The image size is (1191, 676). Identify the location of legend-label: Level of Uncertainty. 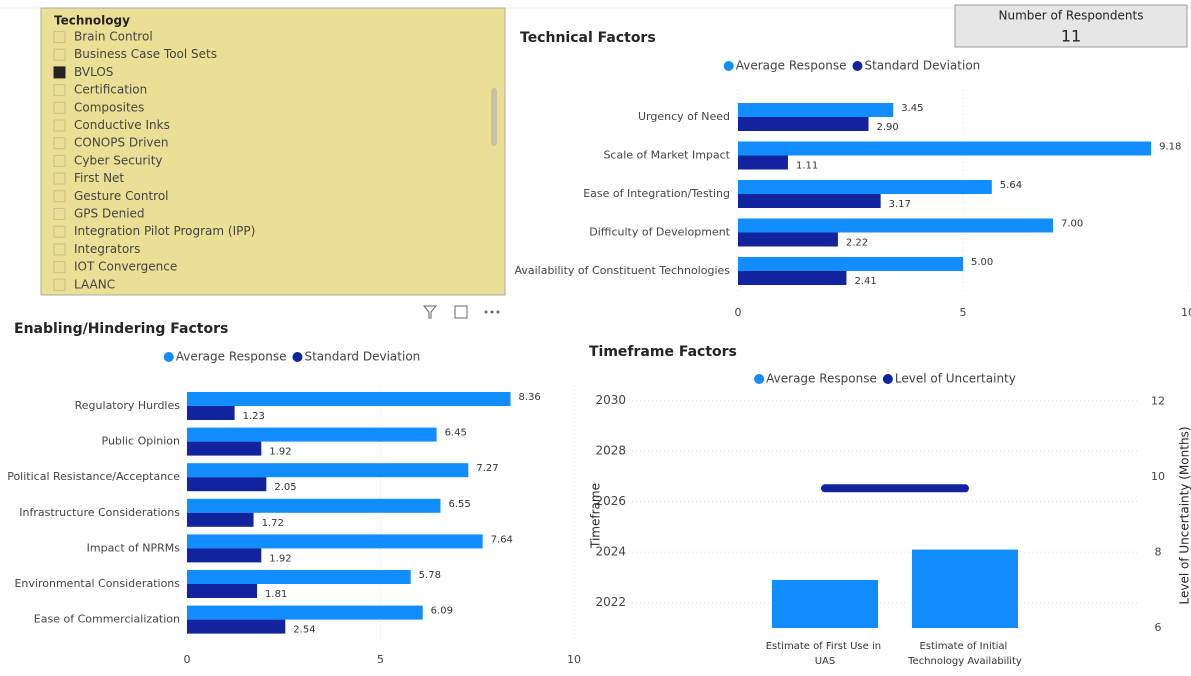
(955, 379).